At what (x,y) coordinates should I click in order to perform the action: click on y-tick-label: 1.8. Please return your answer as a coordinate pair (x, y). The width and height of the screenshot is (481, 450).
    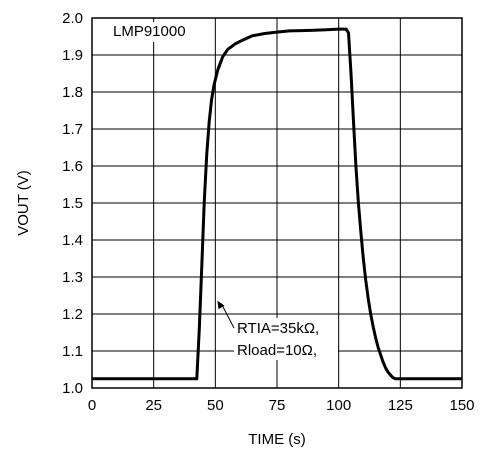
    Looking at the image, I should click on (72, 92).